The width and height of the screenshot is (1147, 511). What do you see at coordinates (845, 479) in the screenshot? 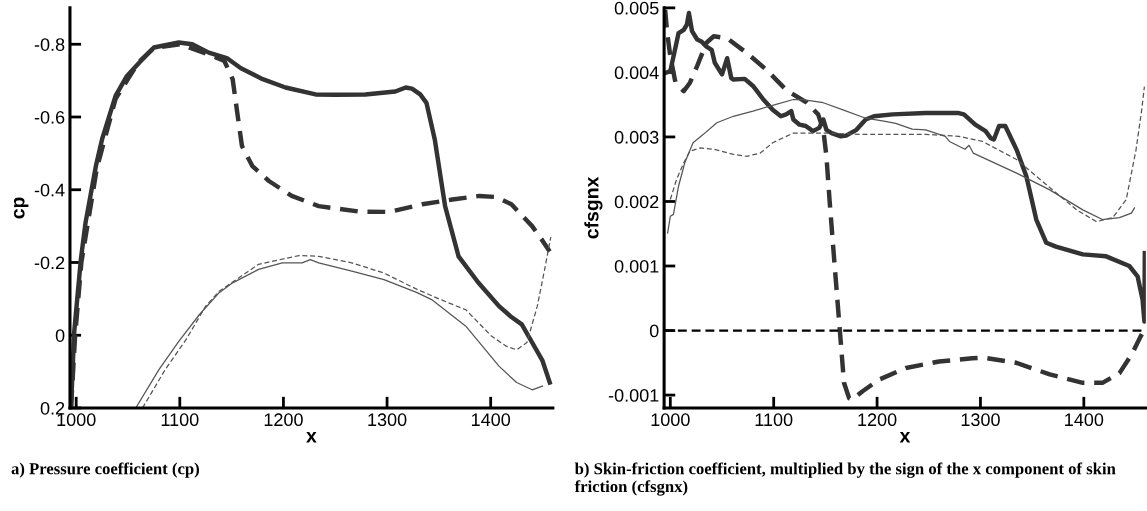
I see `text: b) Skin-friction coefficient, multiplied by the sign of the x component of skin friction (cfsgnx)` at bounding box center [845, 479].